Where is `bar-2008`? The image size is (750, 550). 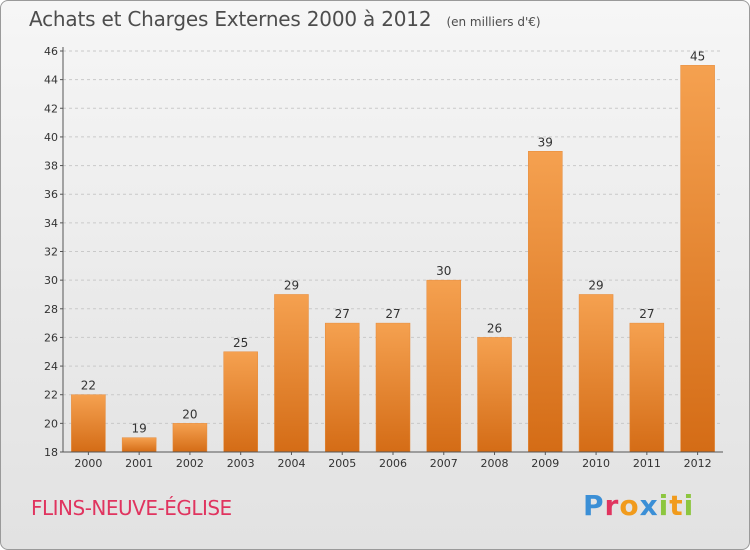 bar-2008 is located at coordinates (494, 395).